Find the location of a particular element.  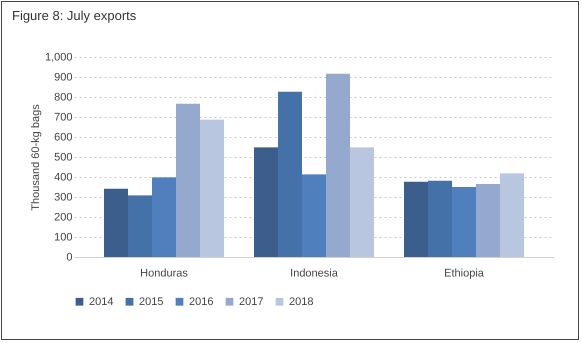

y-tick-label: 800 is located at coordinates (63, 98).